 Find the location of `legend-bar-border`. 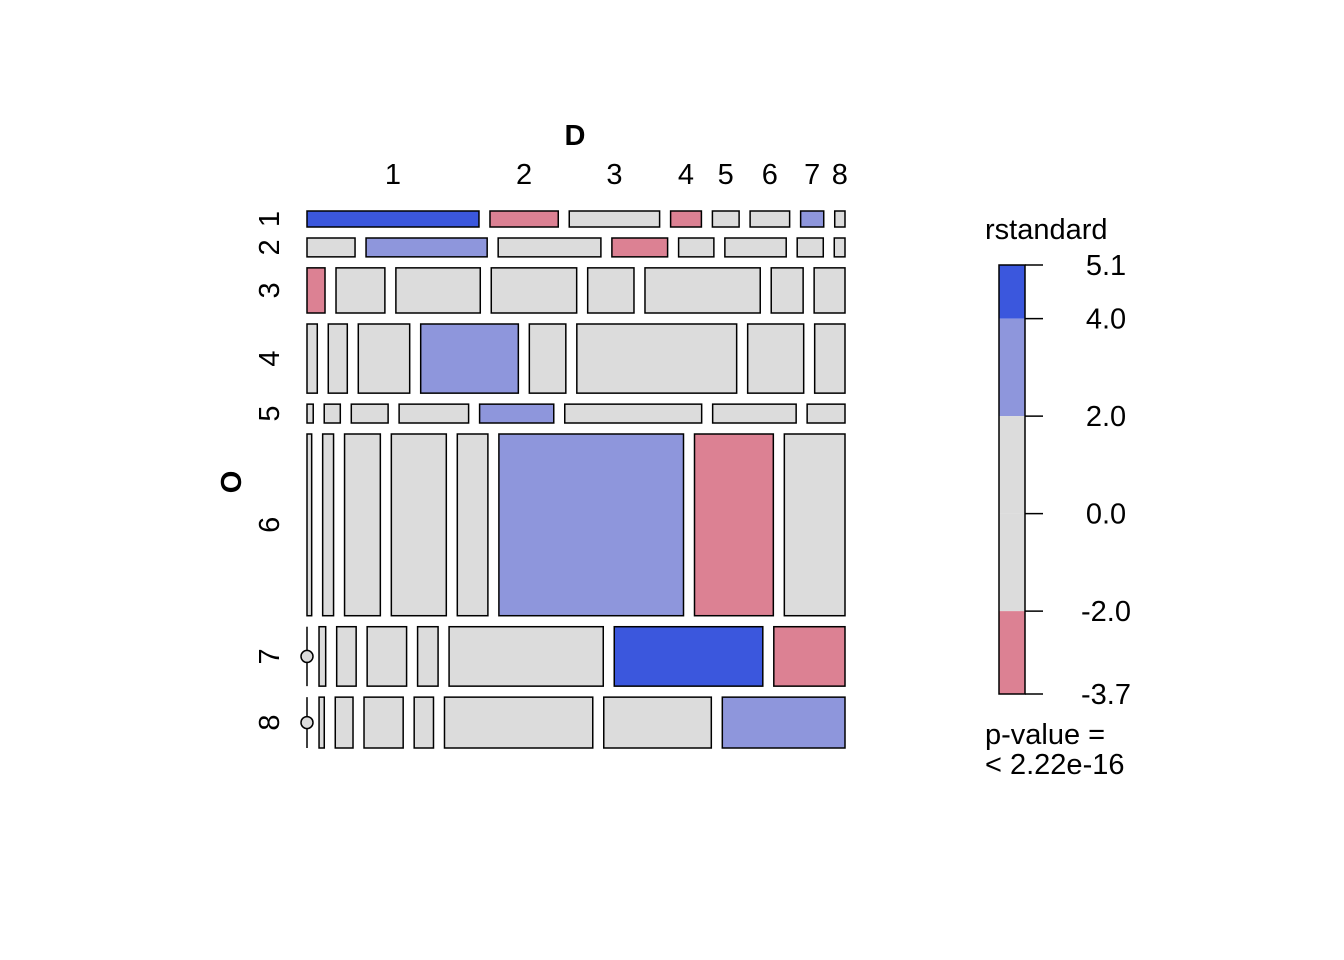

legend-bar-border is located at coordinates (1012, 479).